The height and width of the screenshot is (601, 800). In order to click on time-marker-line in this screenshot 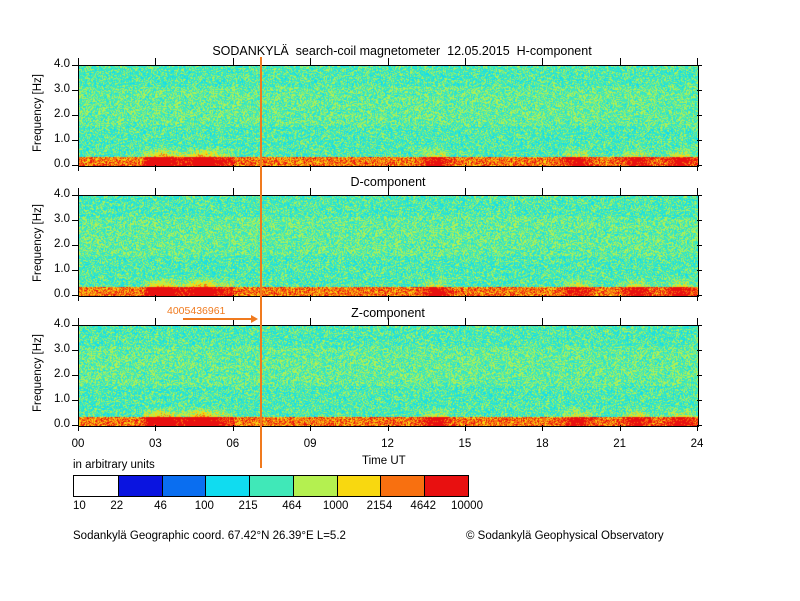, I will do `click(261, 262)`.